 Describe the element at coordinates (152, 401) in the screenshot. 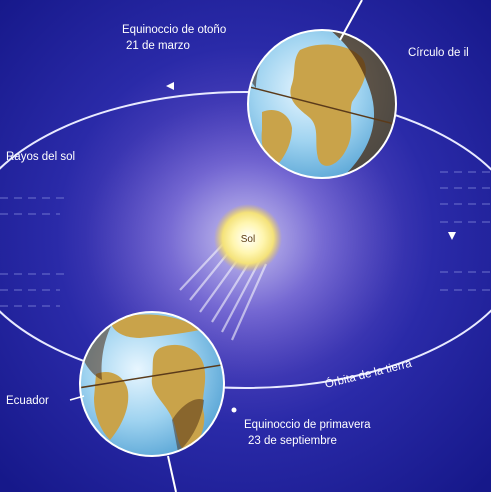

I see `earth-spring` at that location.